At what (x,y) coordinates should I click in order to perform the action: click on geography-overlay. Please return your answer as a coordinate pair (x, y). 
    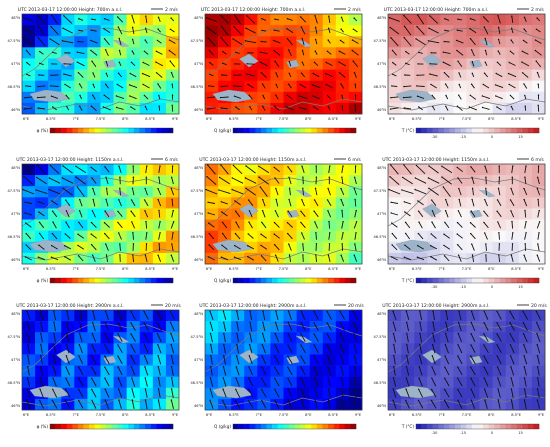
    Looking at the image, I should click on (466, 365).